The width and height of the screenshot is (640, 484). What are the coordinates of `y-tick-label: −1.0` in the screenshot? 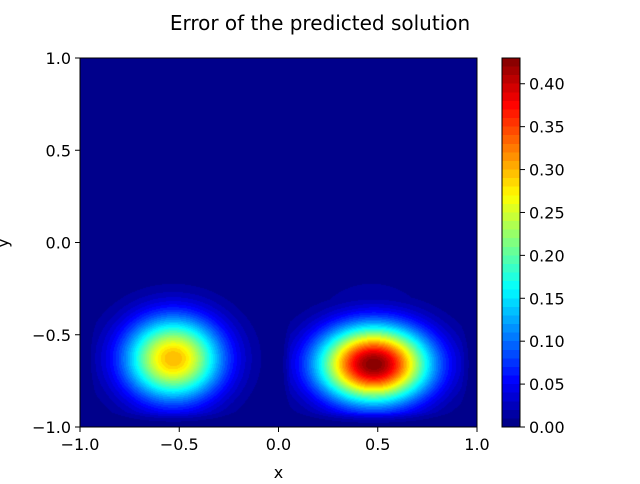 It's located at (51, 427).